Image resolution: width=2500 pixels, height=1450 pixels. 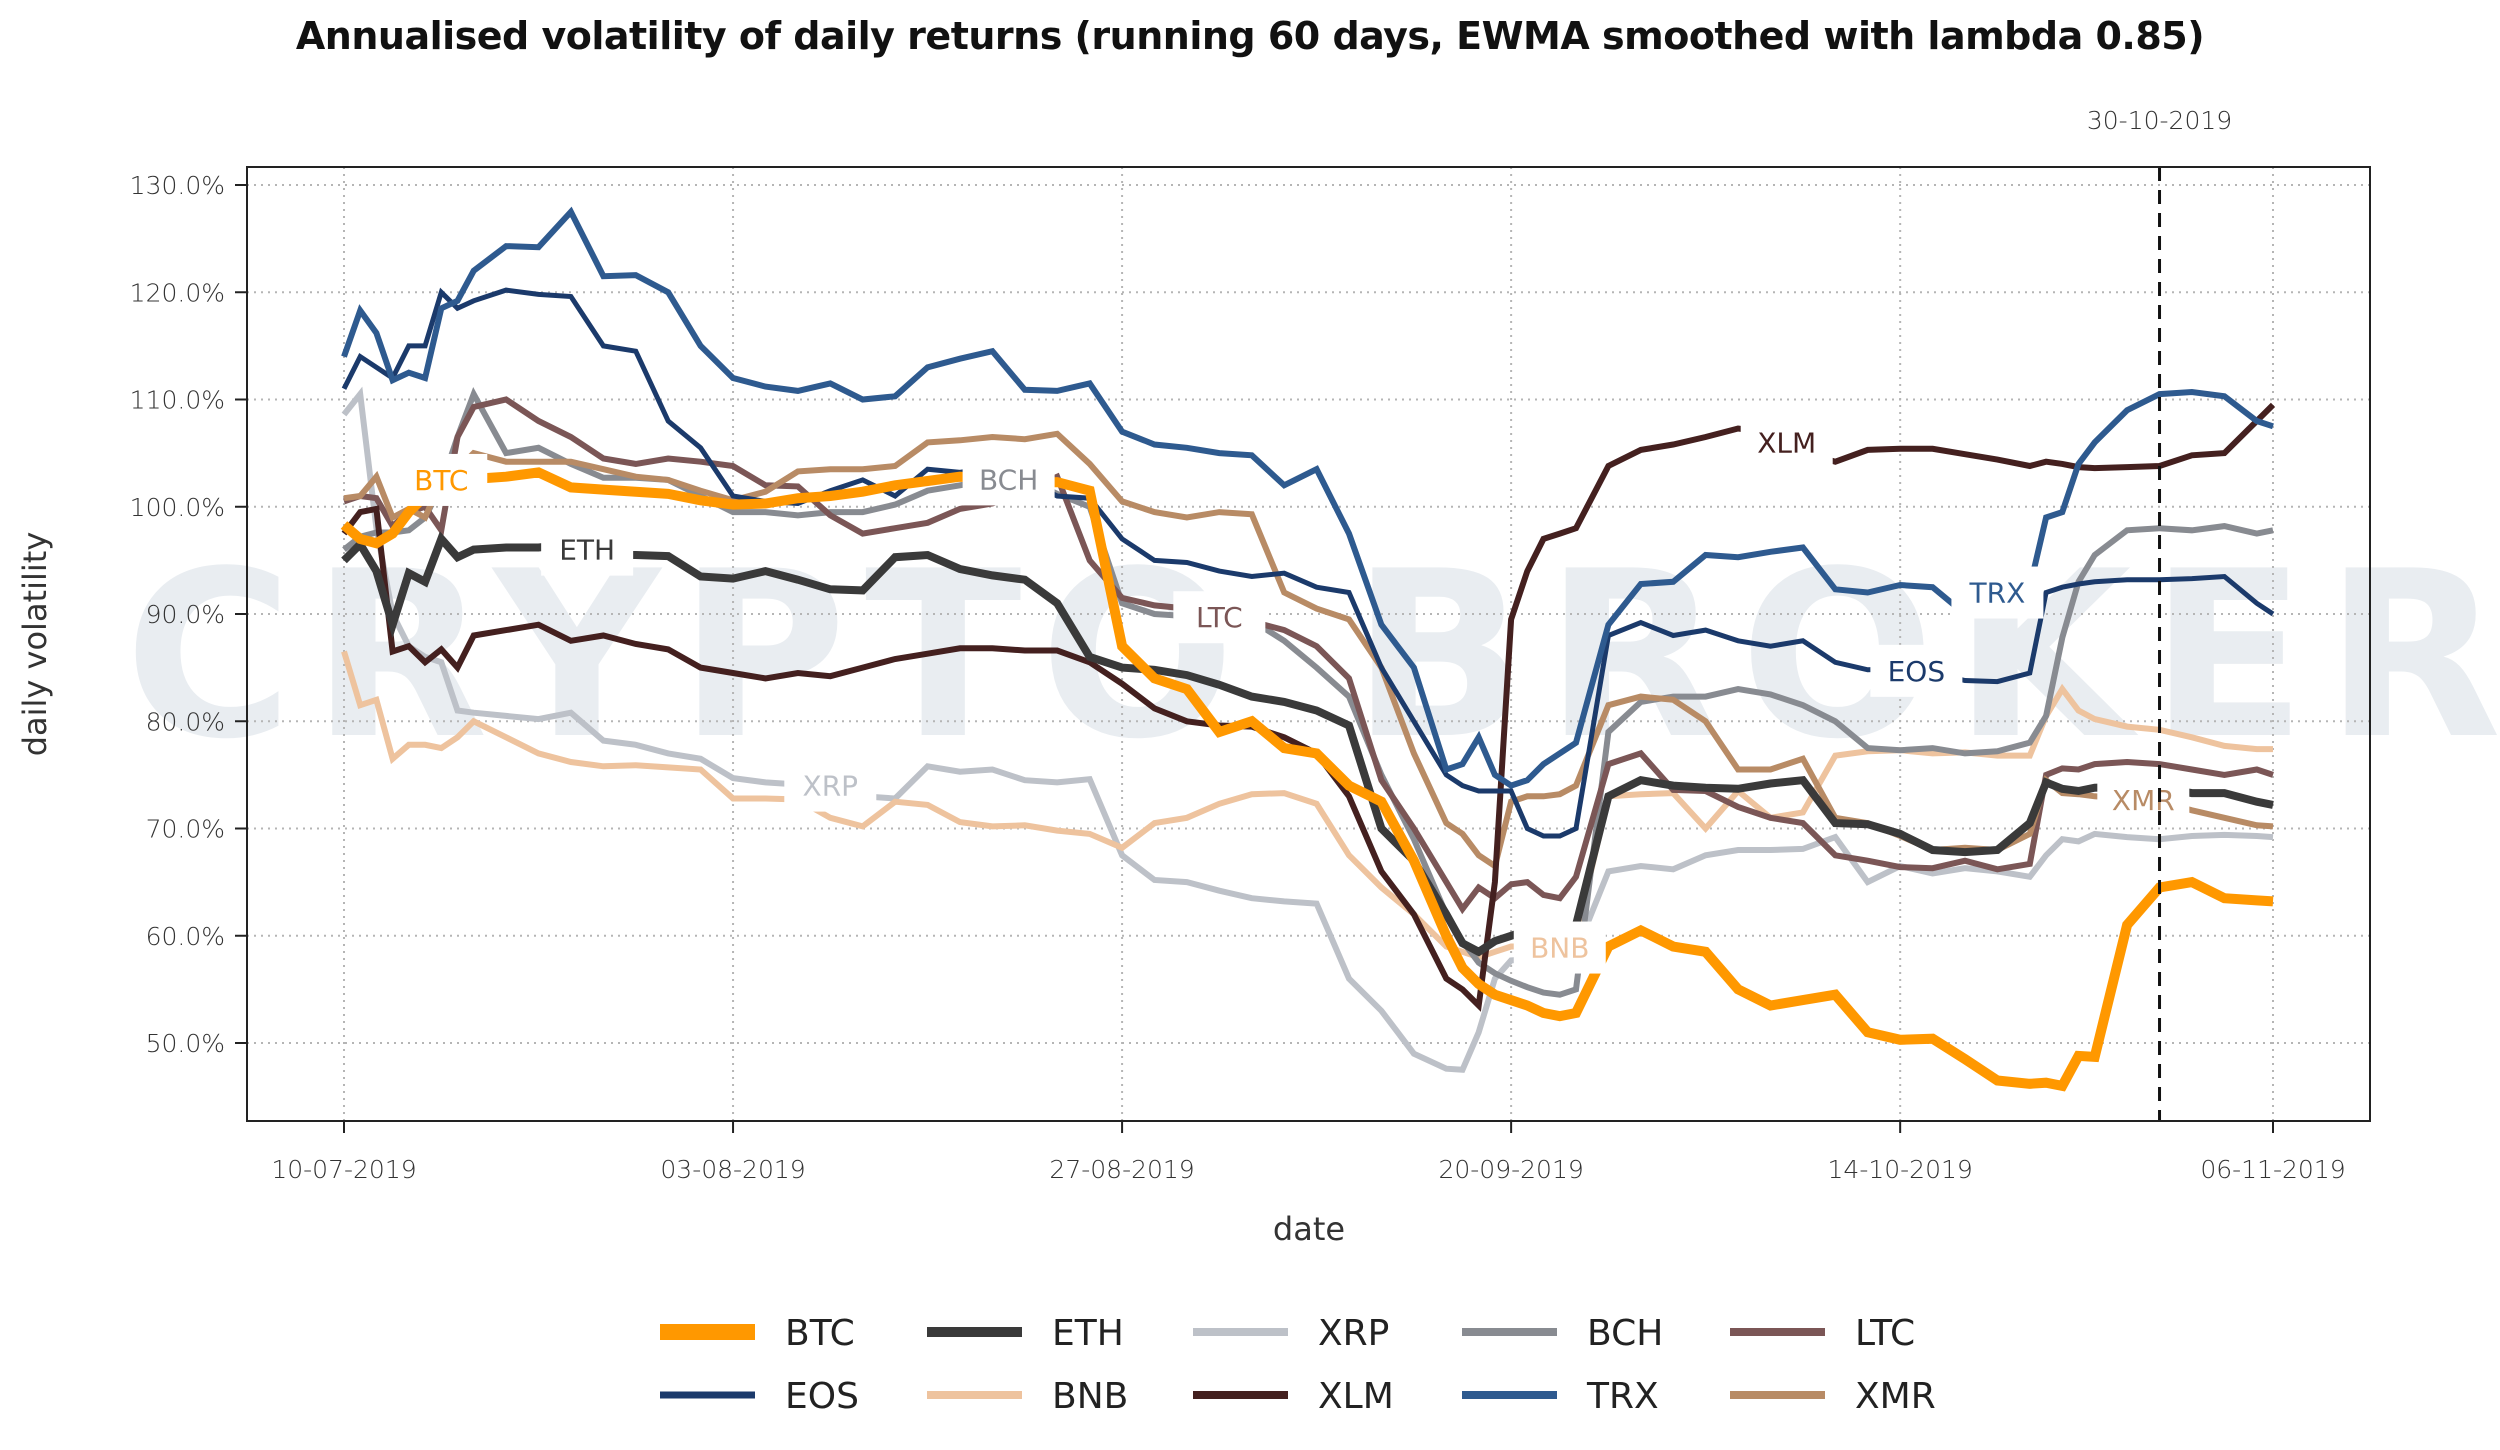 What do you see at coordinates (1885, 1333) in the screenshot?
I see `legend-label: LTC` at bounding box center [1885, 1333].